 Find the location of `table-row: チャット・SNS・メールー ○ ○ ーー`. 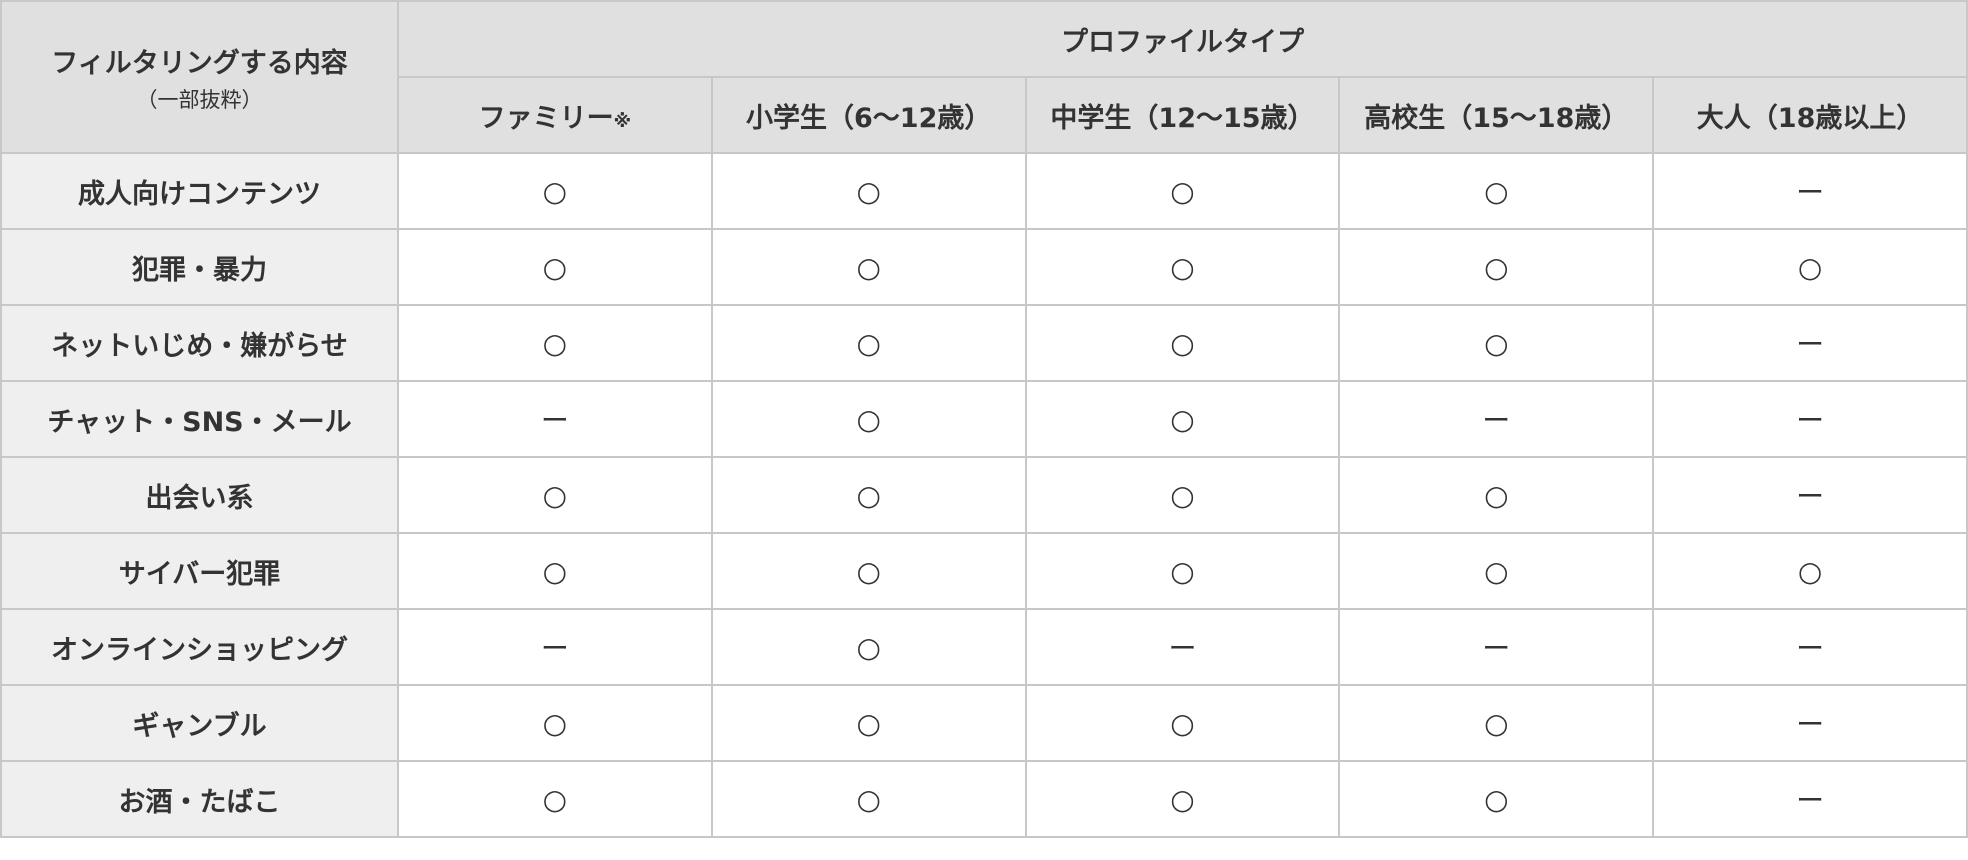

table-row: チャット・SNS・メールー ○ ○ ーー is located at coordinates (984, 419).